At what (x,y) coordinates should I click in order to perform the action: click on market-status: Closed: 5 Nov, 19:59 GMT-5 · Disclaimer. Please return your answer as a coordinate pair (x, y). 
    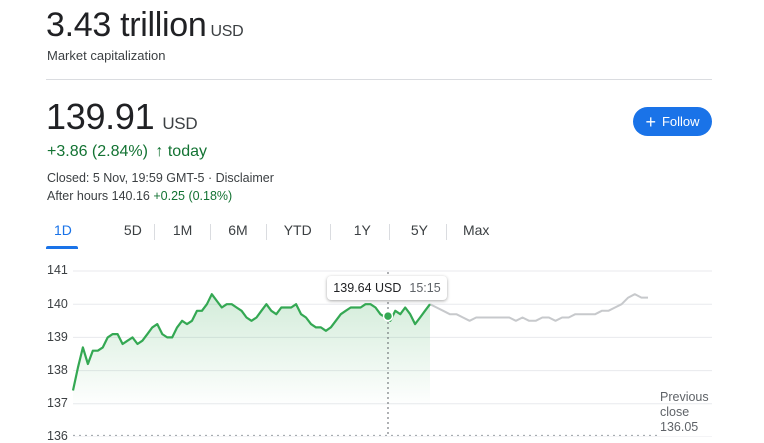
    Looking at the image, I should click on (160, 178).